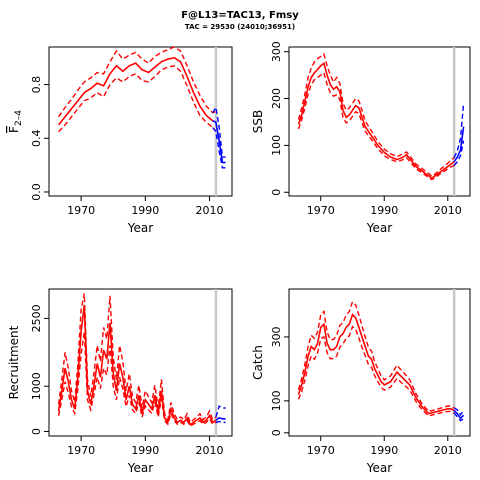 Image resolution: width=480 pixels, height=480 pixels. I want to click on y-axis-label: SSB, so click(258, 121).